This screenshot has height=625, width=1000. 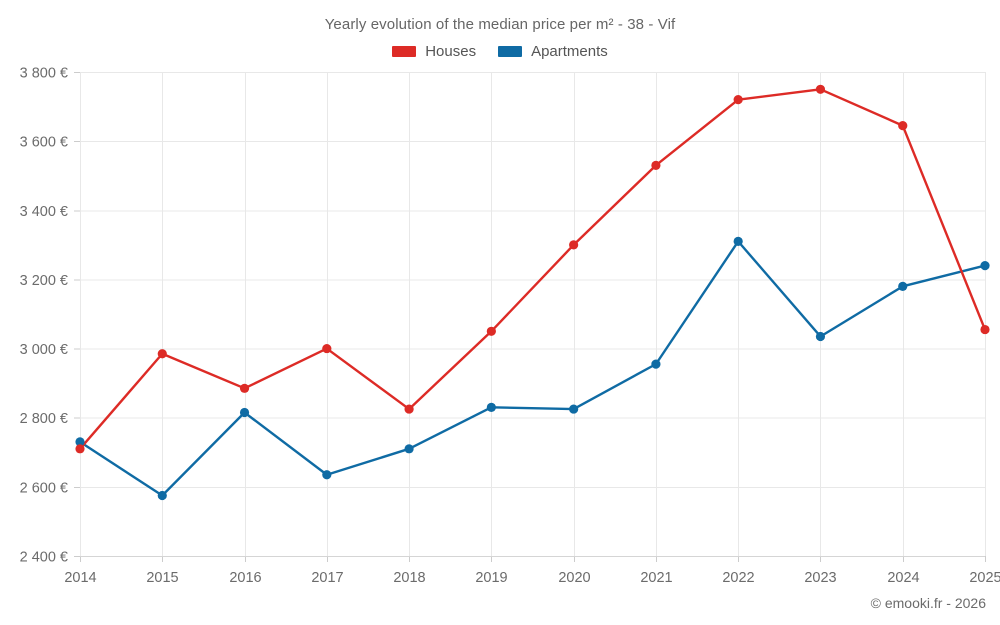 What do you see at coordinates (44, 74) in the screenshot?
I see `y-axis-tick-label: 3 800 €` at bounding box center [44, 74].